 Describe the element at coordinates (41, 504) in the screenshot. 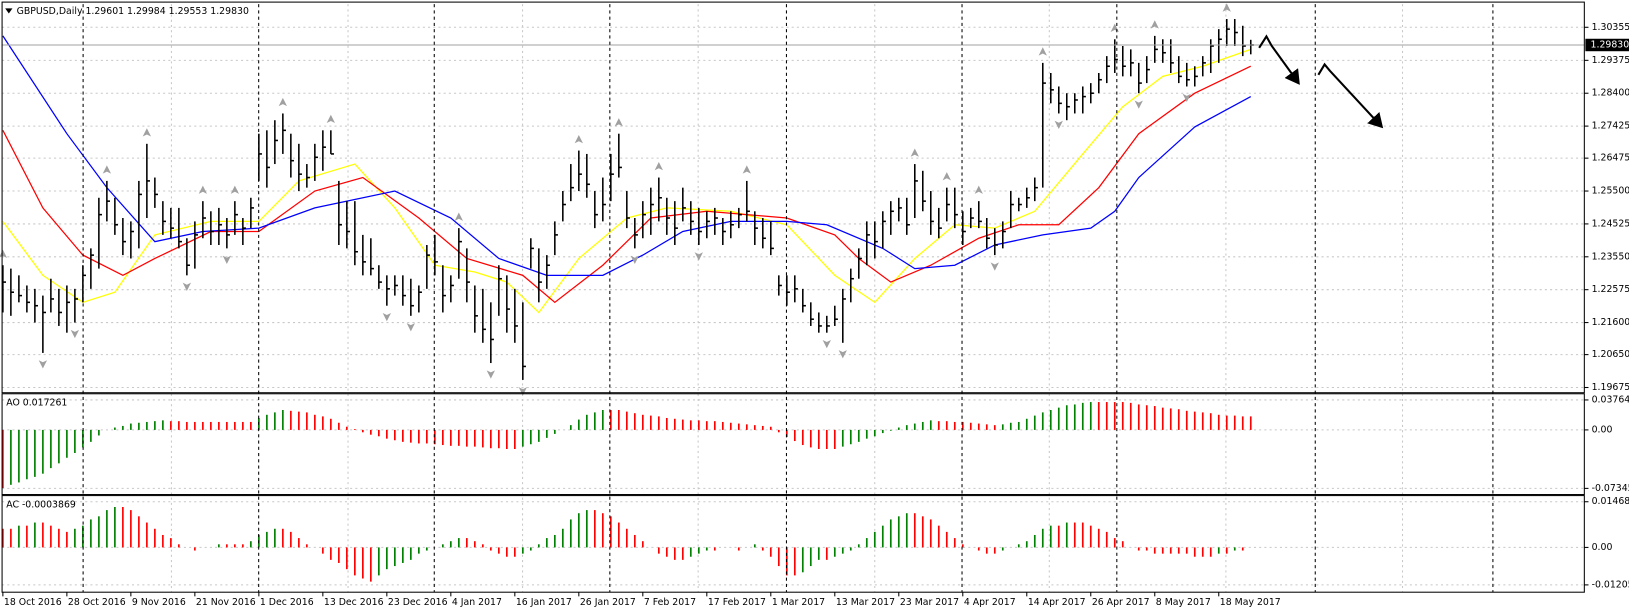

I see `panel-title: AC -0.0003869` at that location.